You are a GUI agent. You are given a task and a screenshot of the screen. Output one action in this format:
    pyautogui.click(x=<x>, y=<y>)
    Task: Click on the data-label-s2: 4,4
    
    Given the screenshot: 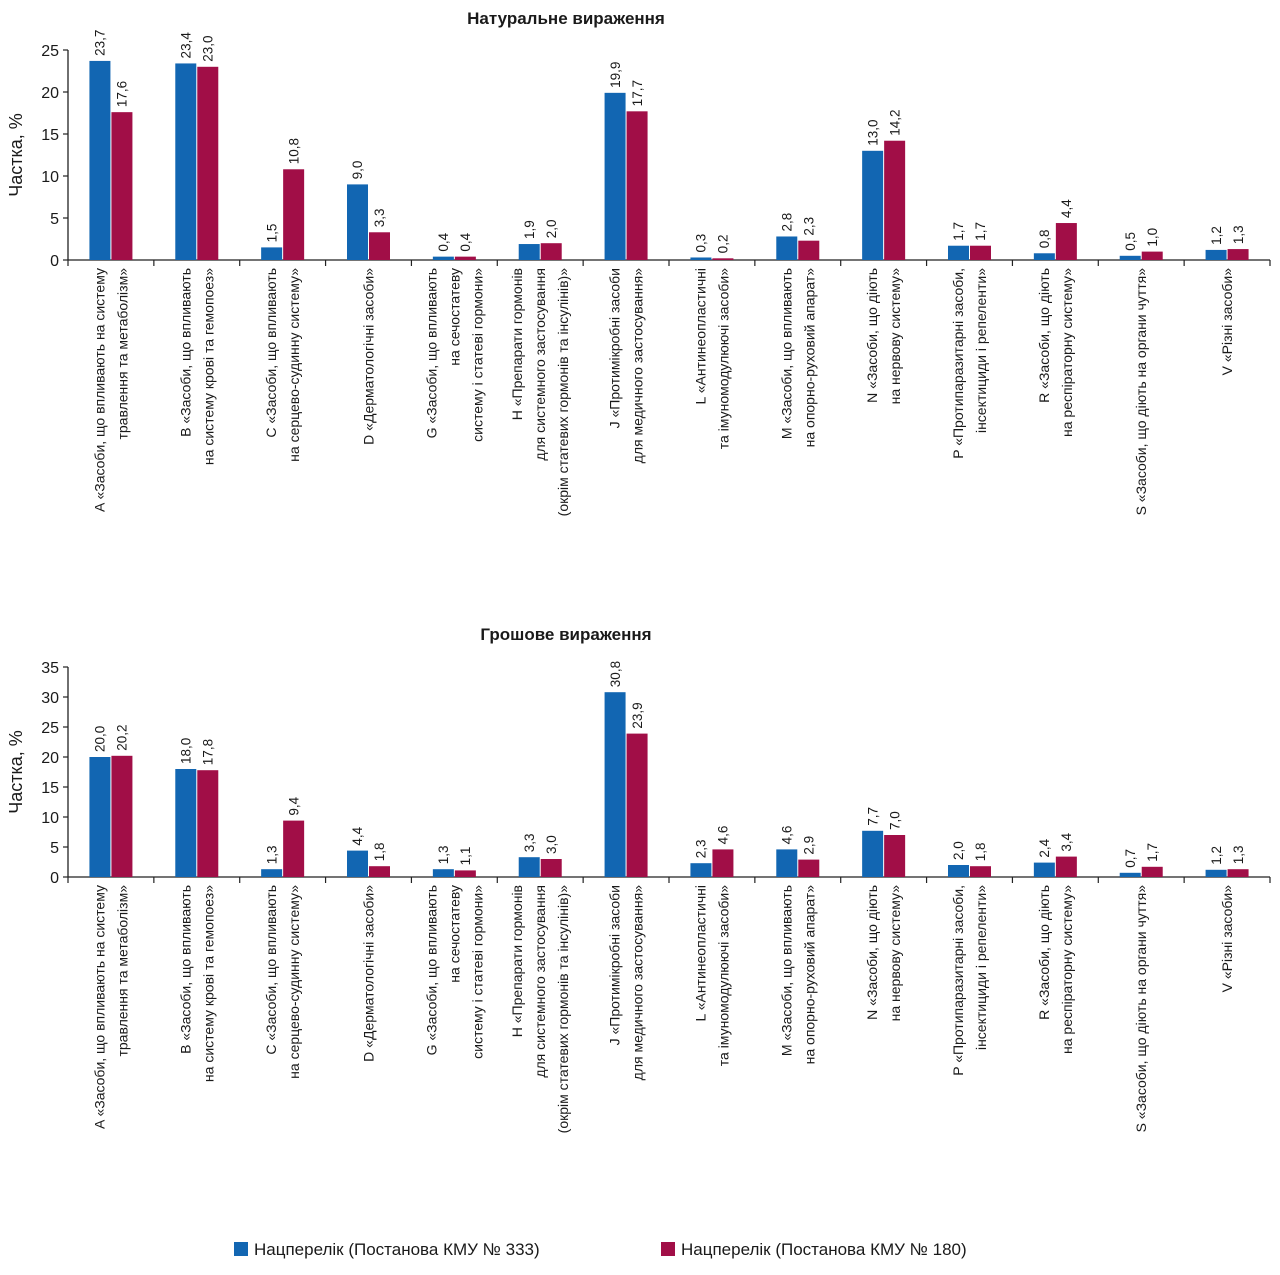 What is the action you would take?
    pyautogui.click(x=1066, y=208)
    